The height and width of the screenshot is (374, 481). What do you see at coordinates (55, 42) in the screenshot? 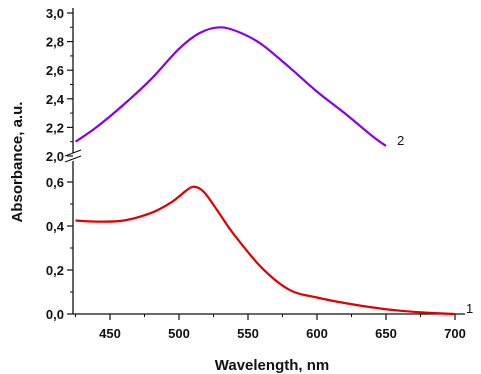
I see `y-tick-label-upper: 2,8` at bounding box center [55, 42].